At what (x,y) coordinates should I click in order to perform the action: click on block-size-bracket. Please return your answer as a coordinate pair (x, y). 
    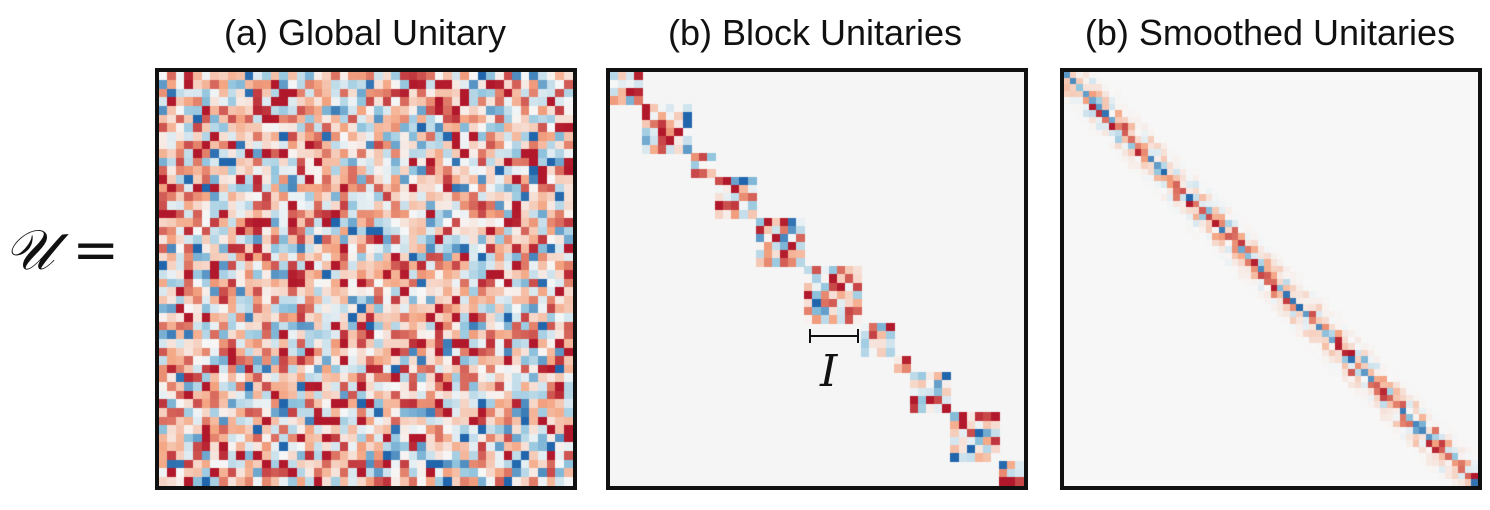
    Looking at the image, I should click on (834, 336).